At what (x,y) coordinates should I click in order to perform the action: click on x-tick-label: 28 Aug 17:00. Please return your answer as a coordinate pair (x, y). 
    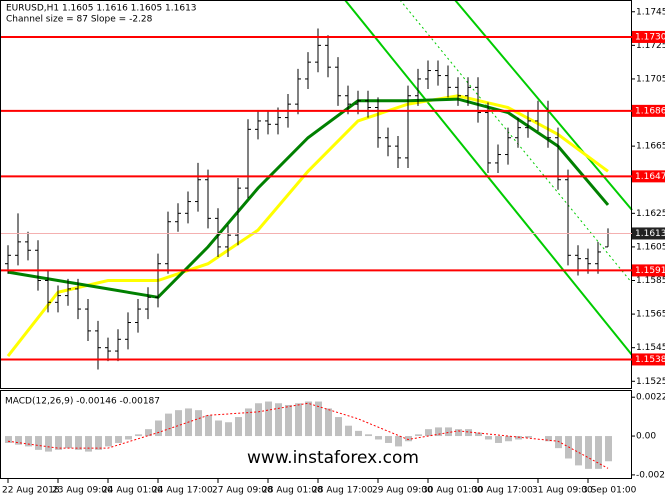
    Looking at the image, I should click on (342, 491).